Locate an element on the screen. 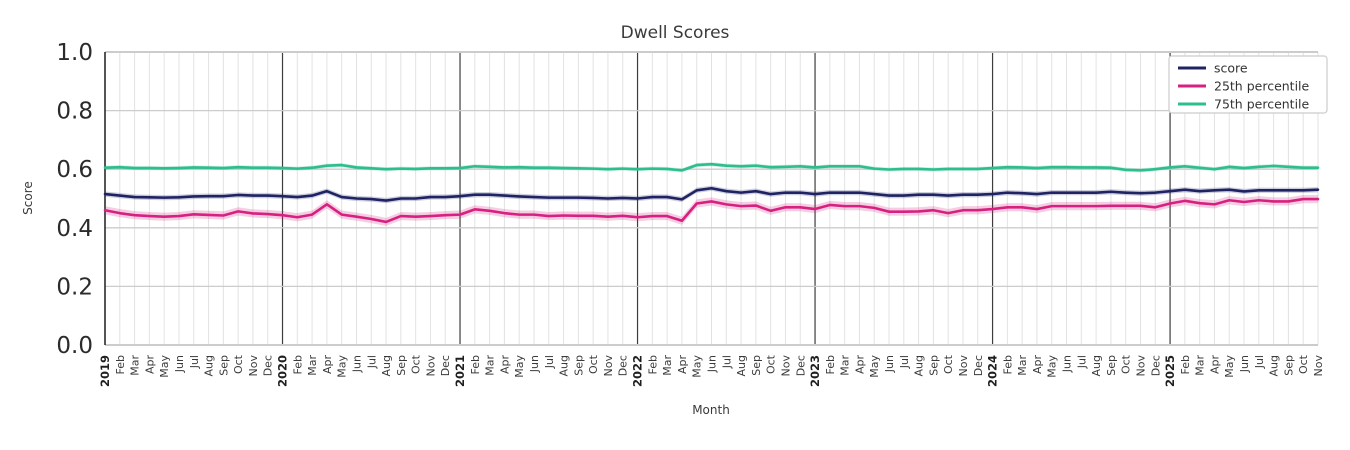 The image size is (1350, 450). legend-box is located at coordinates (1248, 84).